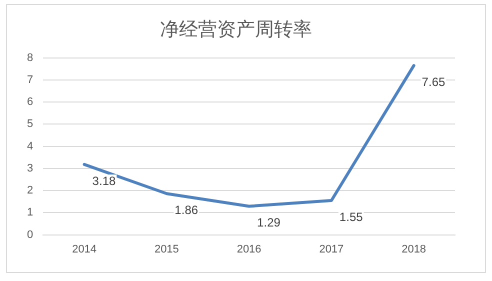  I want to click on y-tick-label: 4, so click(30, 146).